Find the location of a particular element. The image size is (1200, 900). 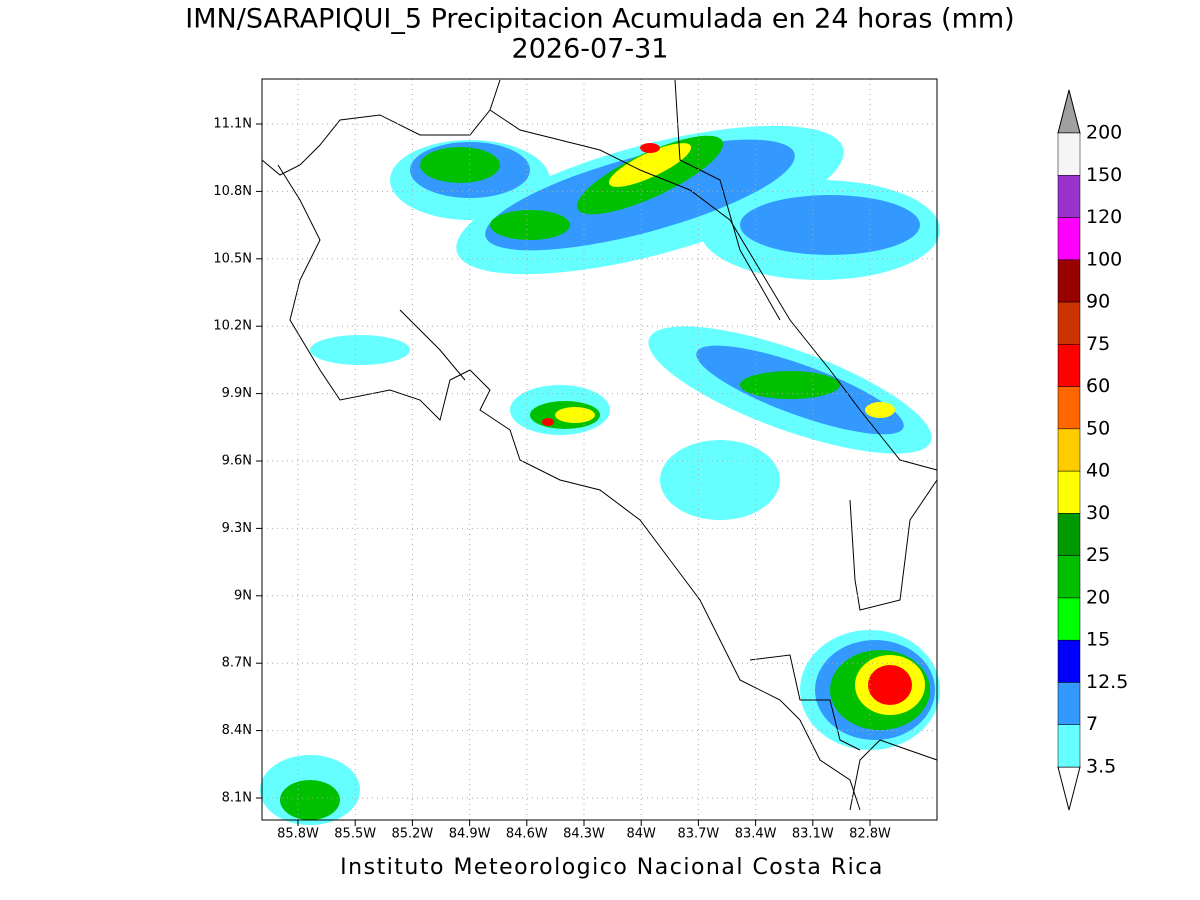

colorbar-label: 60 is located at coordinates (1098, 386).